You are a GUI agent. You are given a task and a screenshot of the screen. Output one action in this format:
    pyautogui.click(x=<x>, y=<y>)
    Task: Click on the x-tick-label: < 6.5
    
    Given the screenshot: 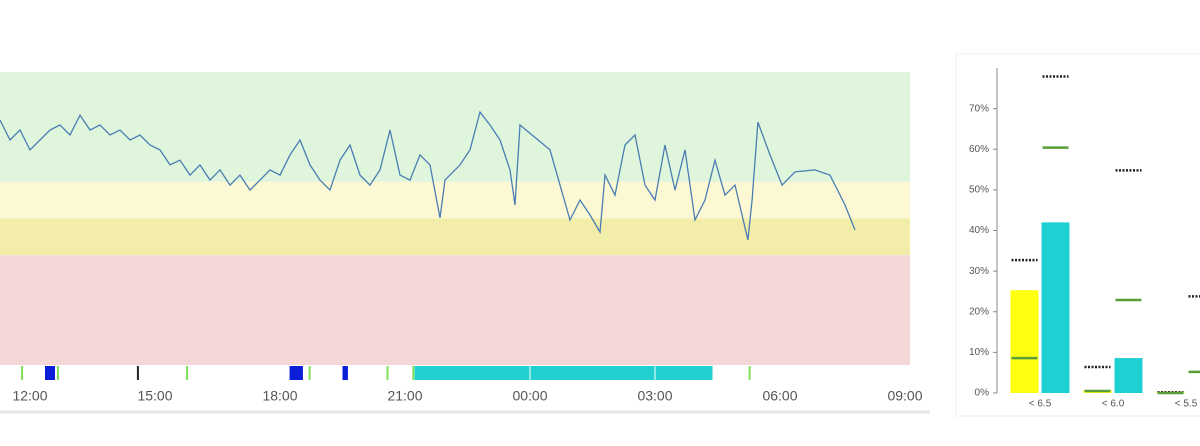 What is the action you would take?
    pyautogui.click(x=1040, y=404)
    